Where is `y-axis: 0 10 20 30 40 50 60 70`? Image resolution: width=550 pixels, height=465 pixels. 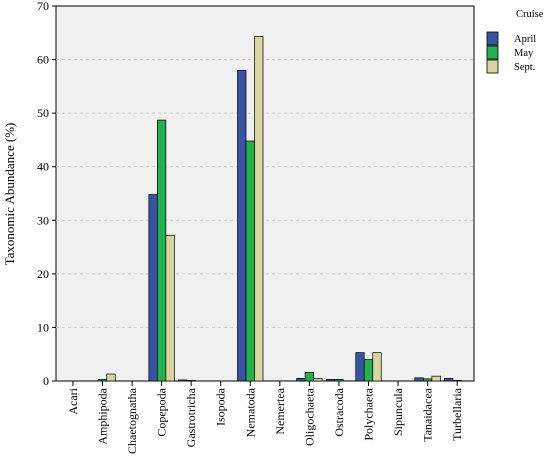
y-axis: 0 10 20 30 40 50 60 70 is located at coordinates (46, 194).